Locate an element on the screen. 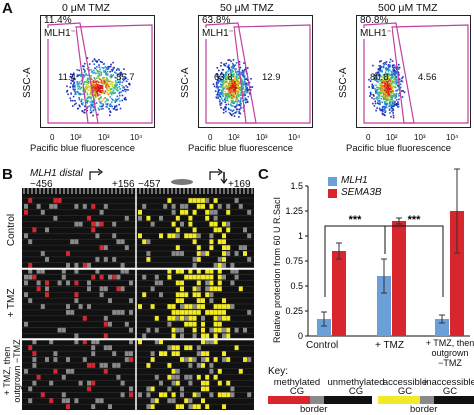 The image size is (474, 415). pos-left-start: −456 is located at coordinates (41, 184).